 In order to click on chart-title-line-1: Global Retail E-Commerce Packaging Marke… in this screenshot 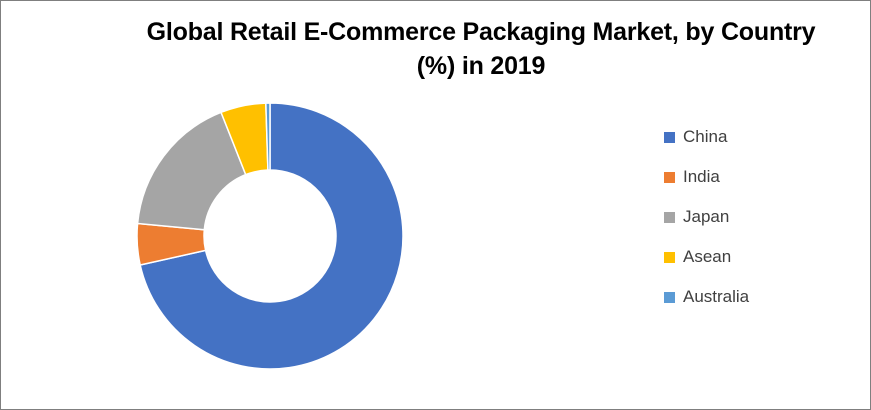, I will do `click(481, 32)`.